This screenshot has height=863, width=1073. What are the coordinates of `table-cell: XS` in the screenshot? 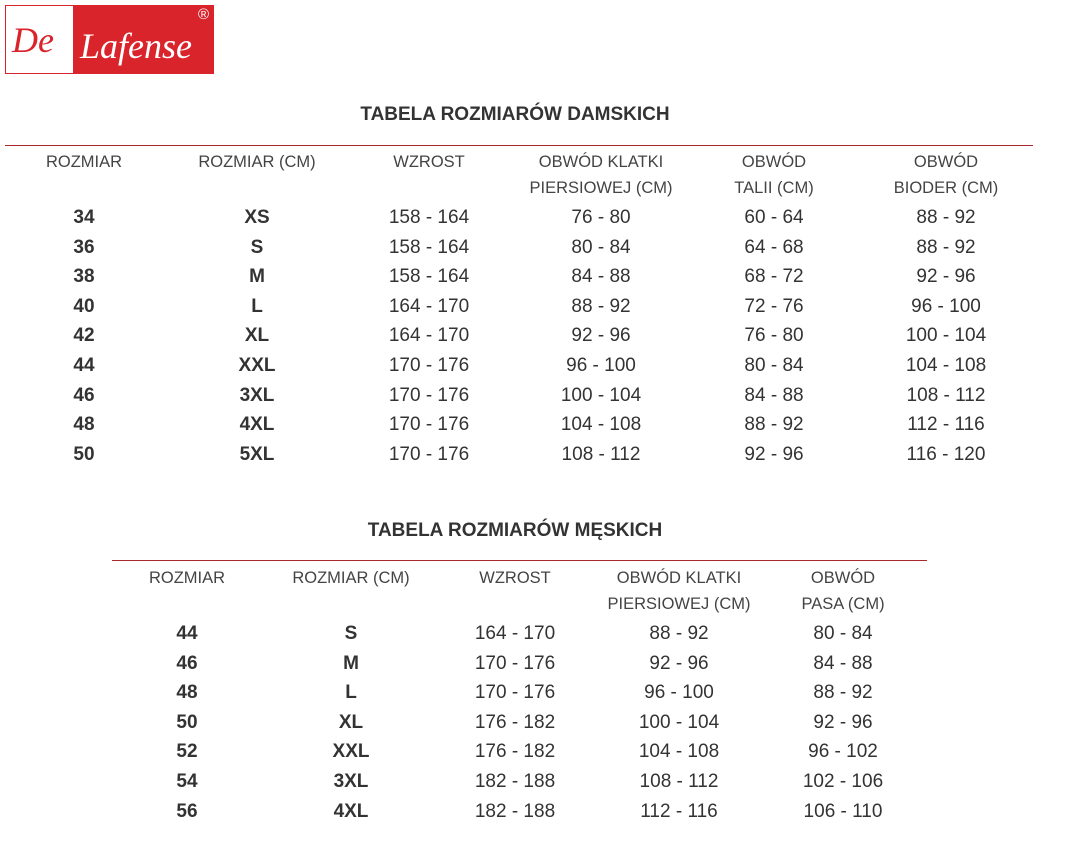 It's located at (257, 217).